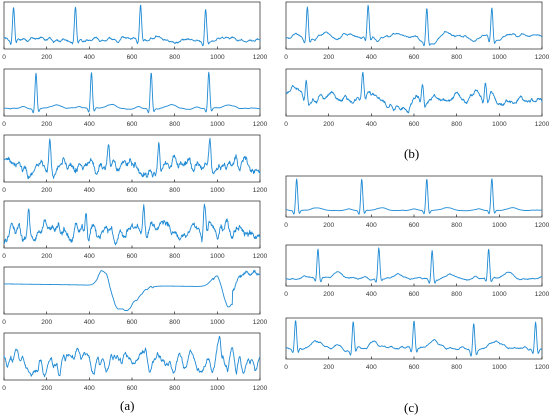 This screenshot has width=550, height=419. Describe the element at coordinates (46, 322) in the screenshot. I see `panel-a-5-tick-label-200: 200` at that location.